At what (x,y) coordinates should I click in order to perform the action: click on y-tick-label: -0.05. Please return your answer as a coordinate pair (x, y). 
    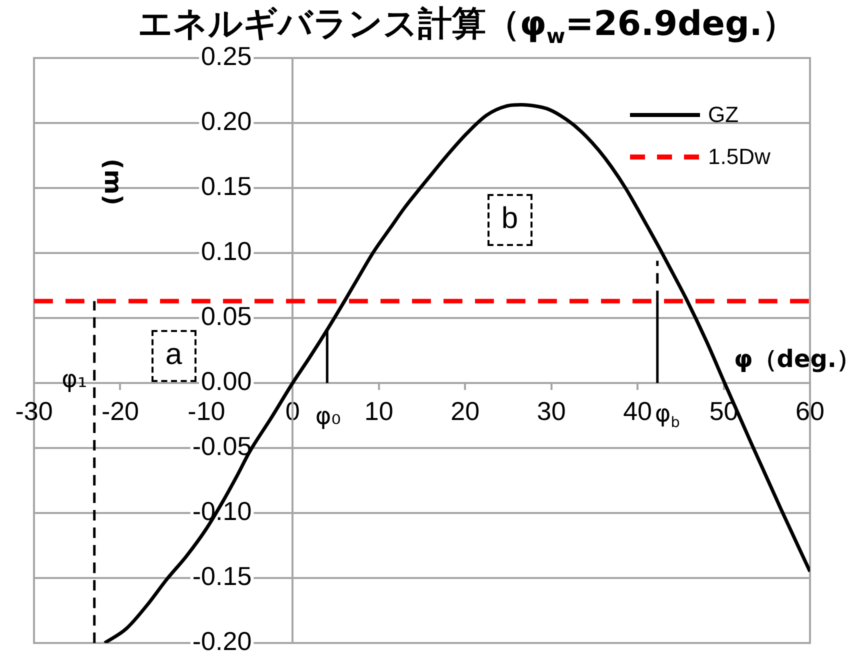
    Looking at the image, I should click on (222, 446).